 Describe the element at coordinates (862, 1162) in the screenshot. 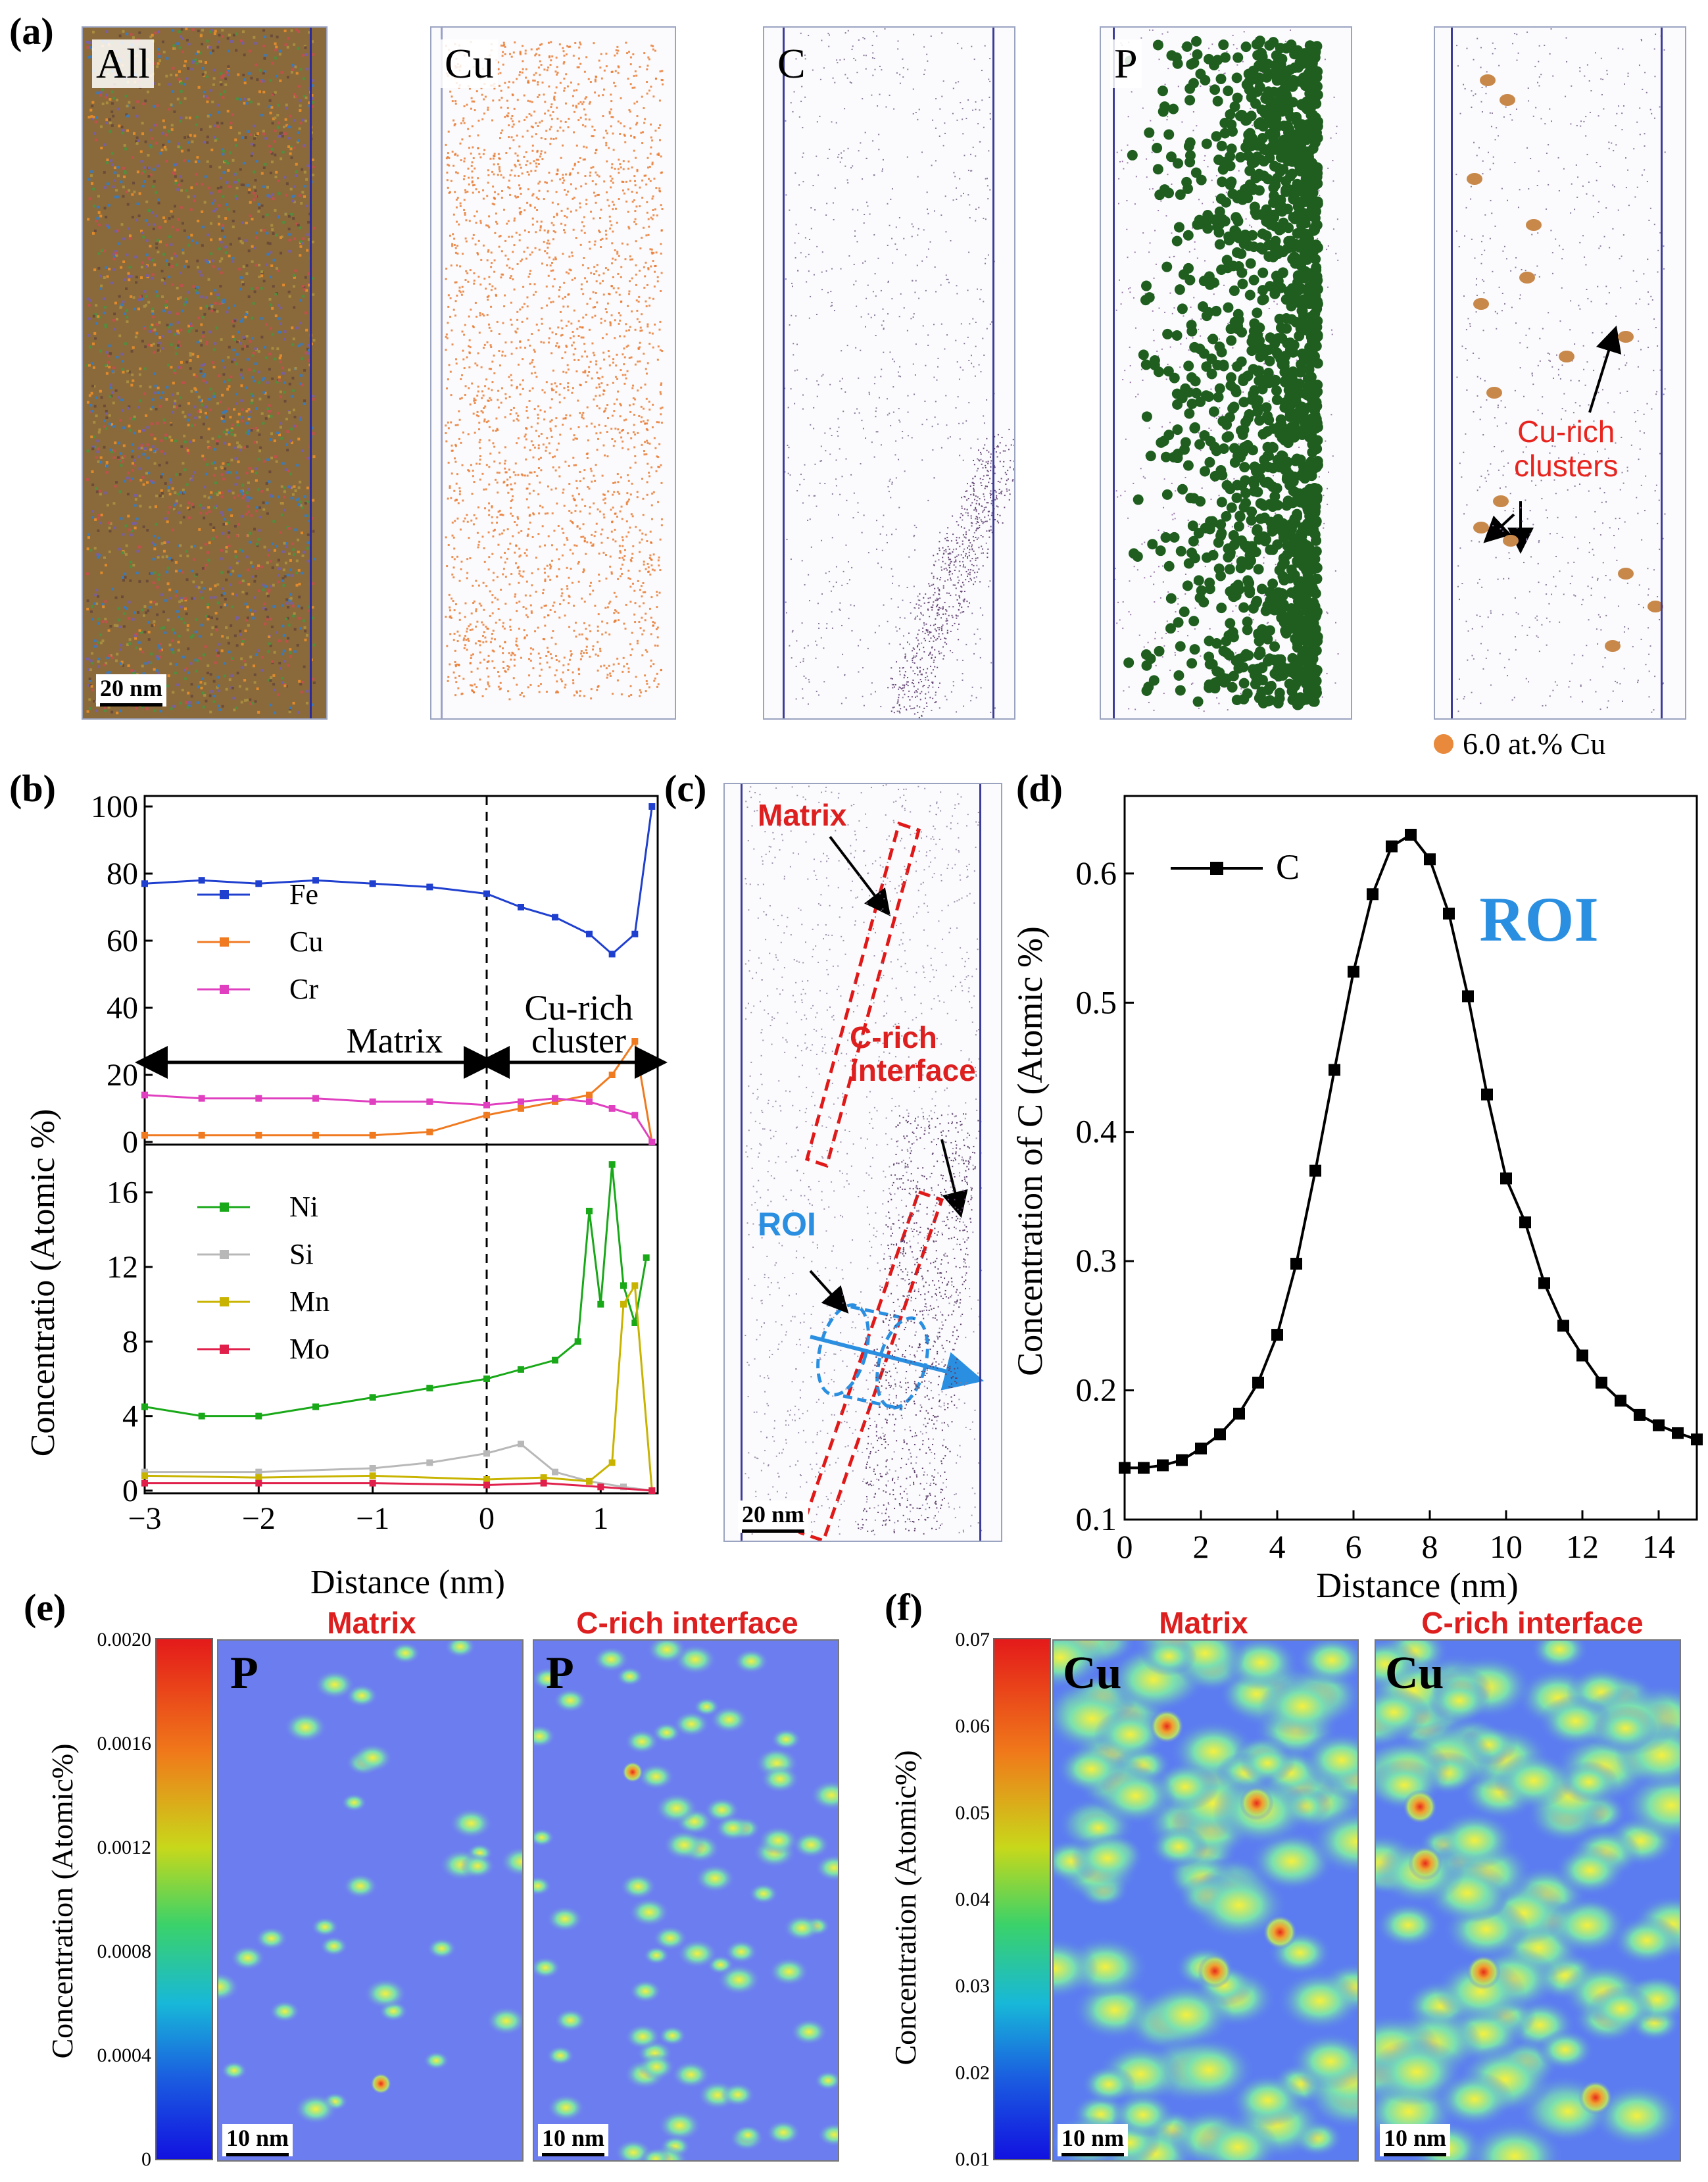

I see `apt-box-c-region: Matrix C-rich interface ROI 20 nm` at that location.